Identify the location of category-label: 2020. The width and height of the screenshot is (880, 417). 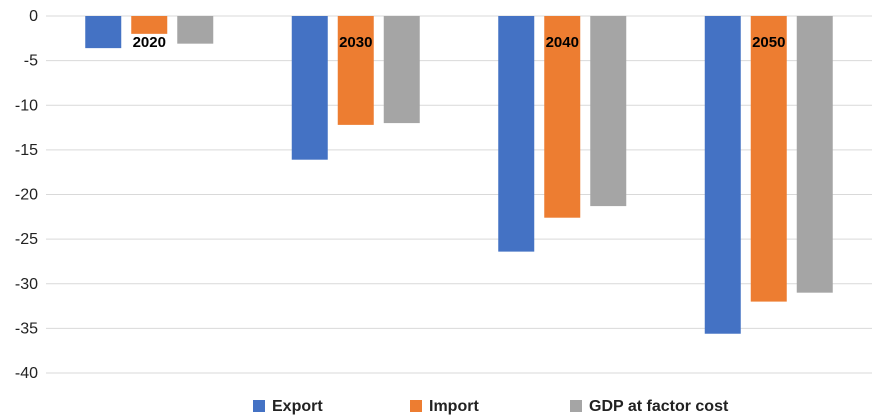
(149, 42).